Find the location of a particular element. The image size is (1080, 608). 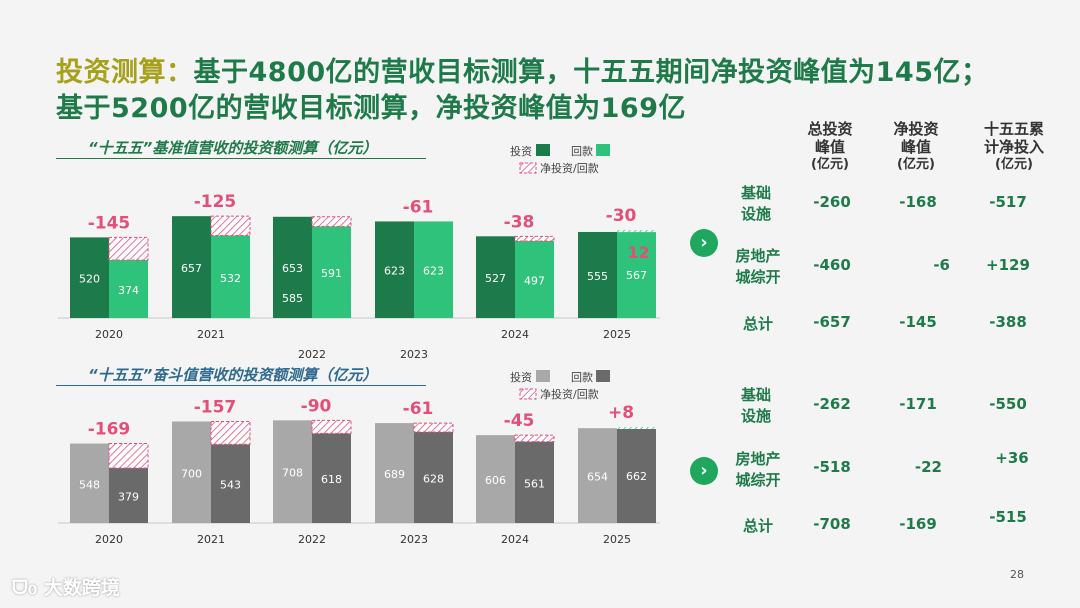

net-value-label: -45 is located at coordinates (519, 421).